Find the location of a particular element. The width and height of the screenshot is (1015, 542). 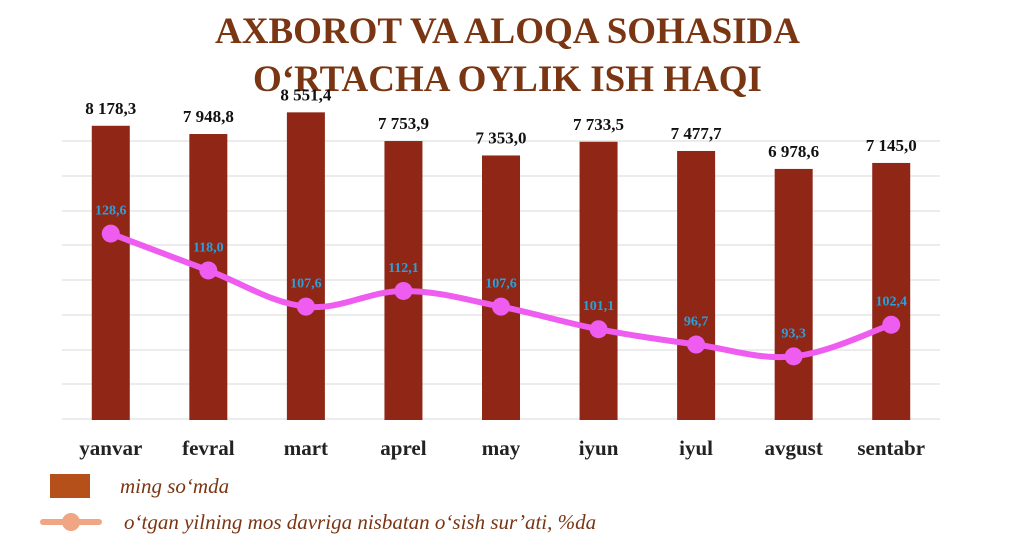

x-tick-label: yanvar is located at coordinates (110, 448).